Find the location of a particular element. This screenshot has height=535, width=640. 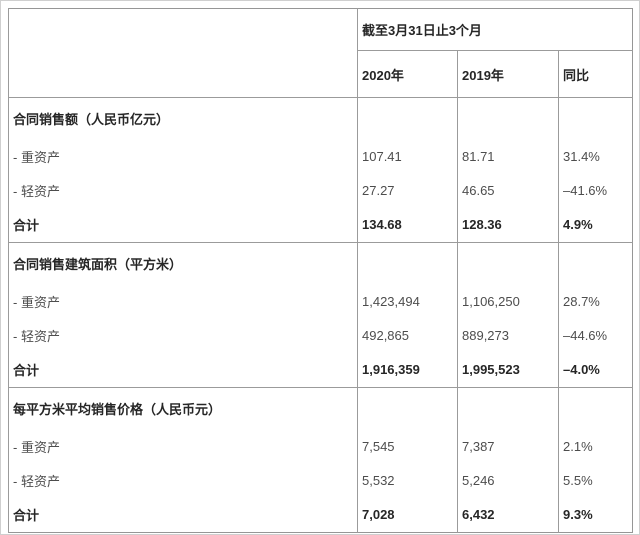

section-title-row: 每平方米平均销售价格（人民币元） is located at coordinates (320, 408).